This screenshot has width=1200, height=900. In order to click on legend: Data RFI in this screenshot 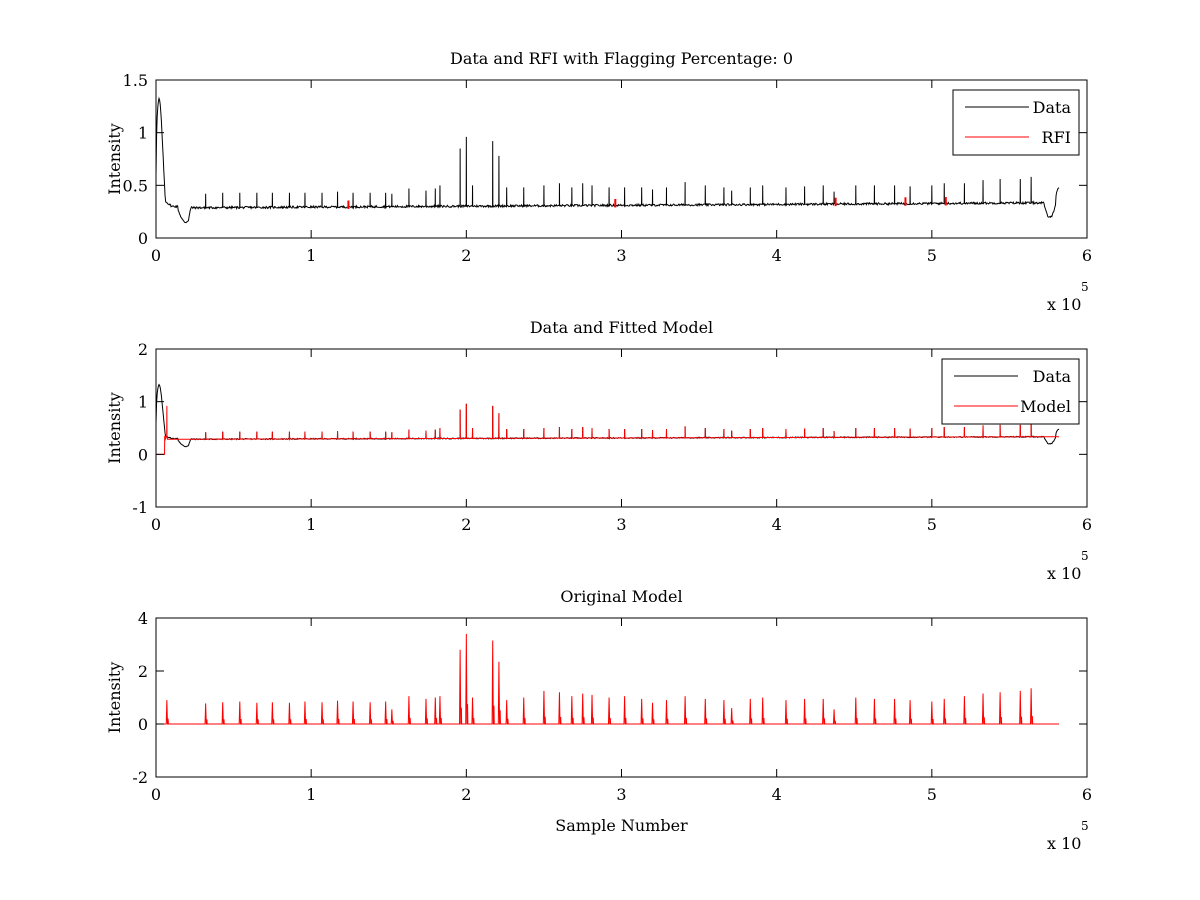, I will do `click(1016, 122)`.